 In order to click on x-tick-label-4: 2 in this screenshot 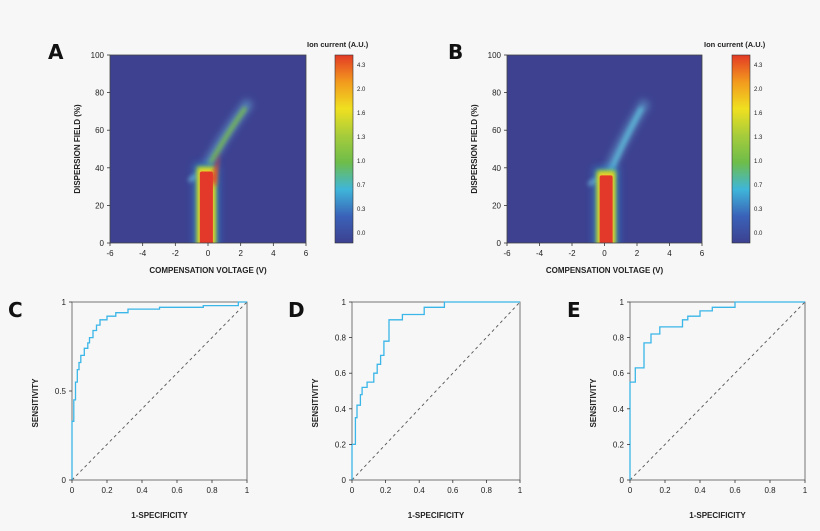, I will do `click(637, 253)`.